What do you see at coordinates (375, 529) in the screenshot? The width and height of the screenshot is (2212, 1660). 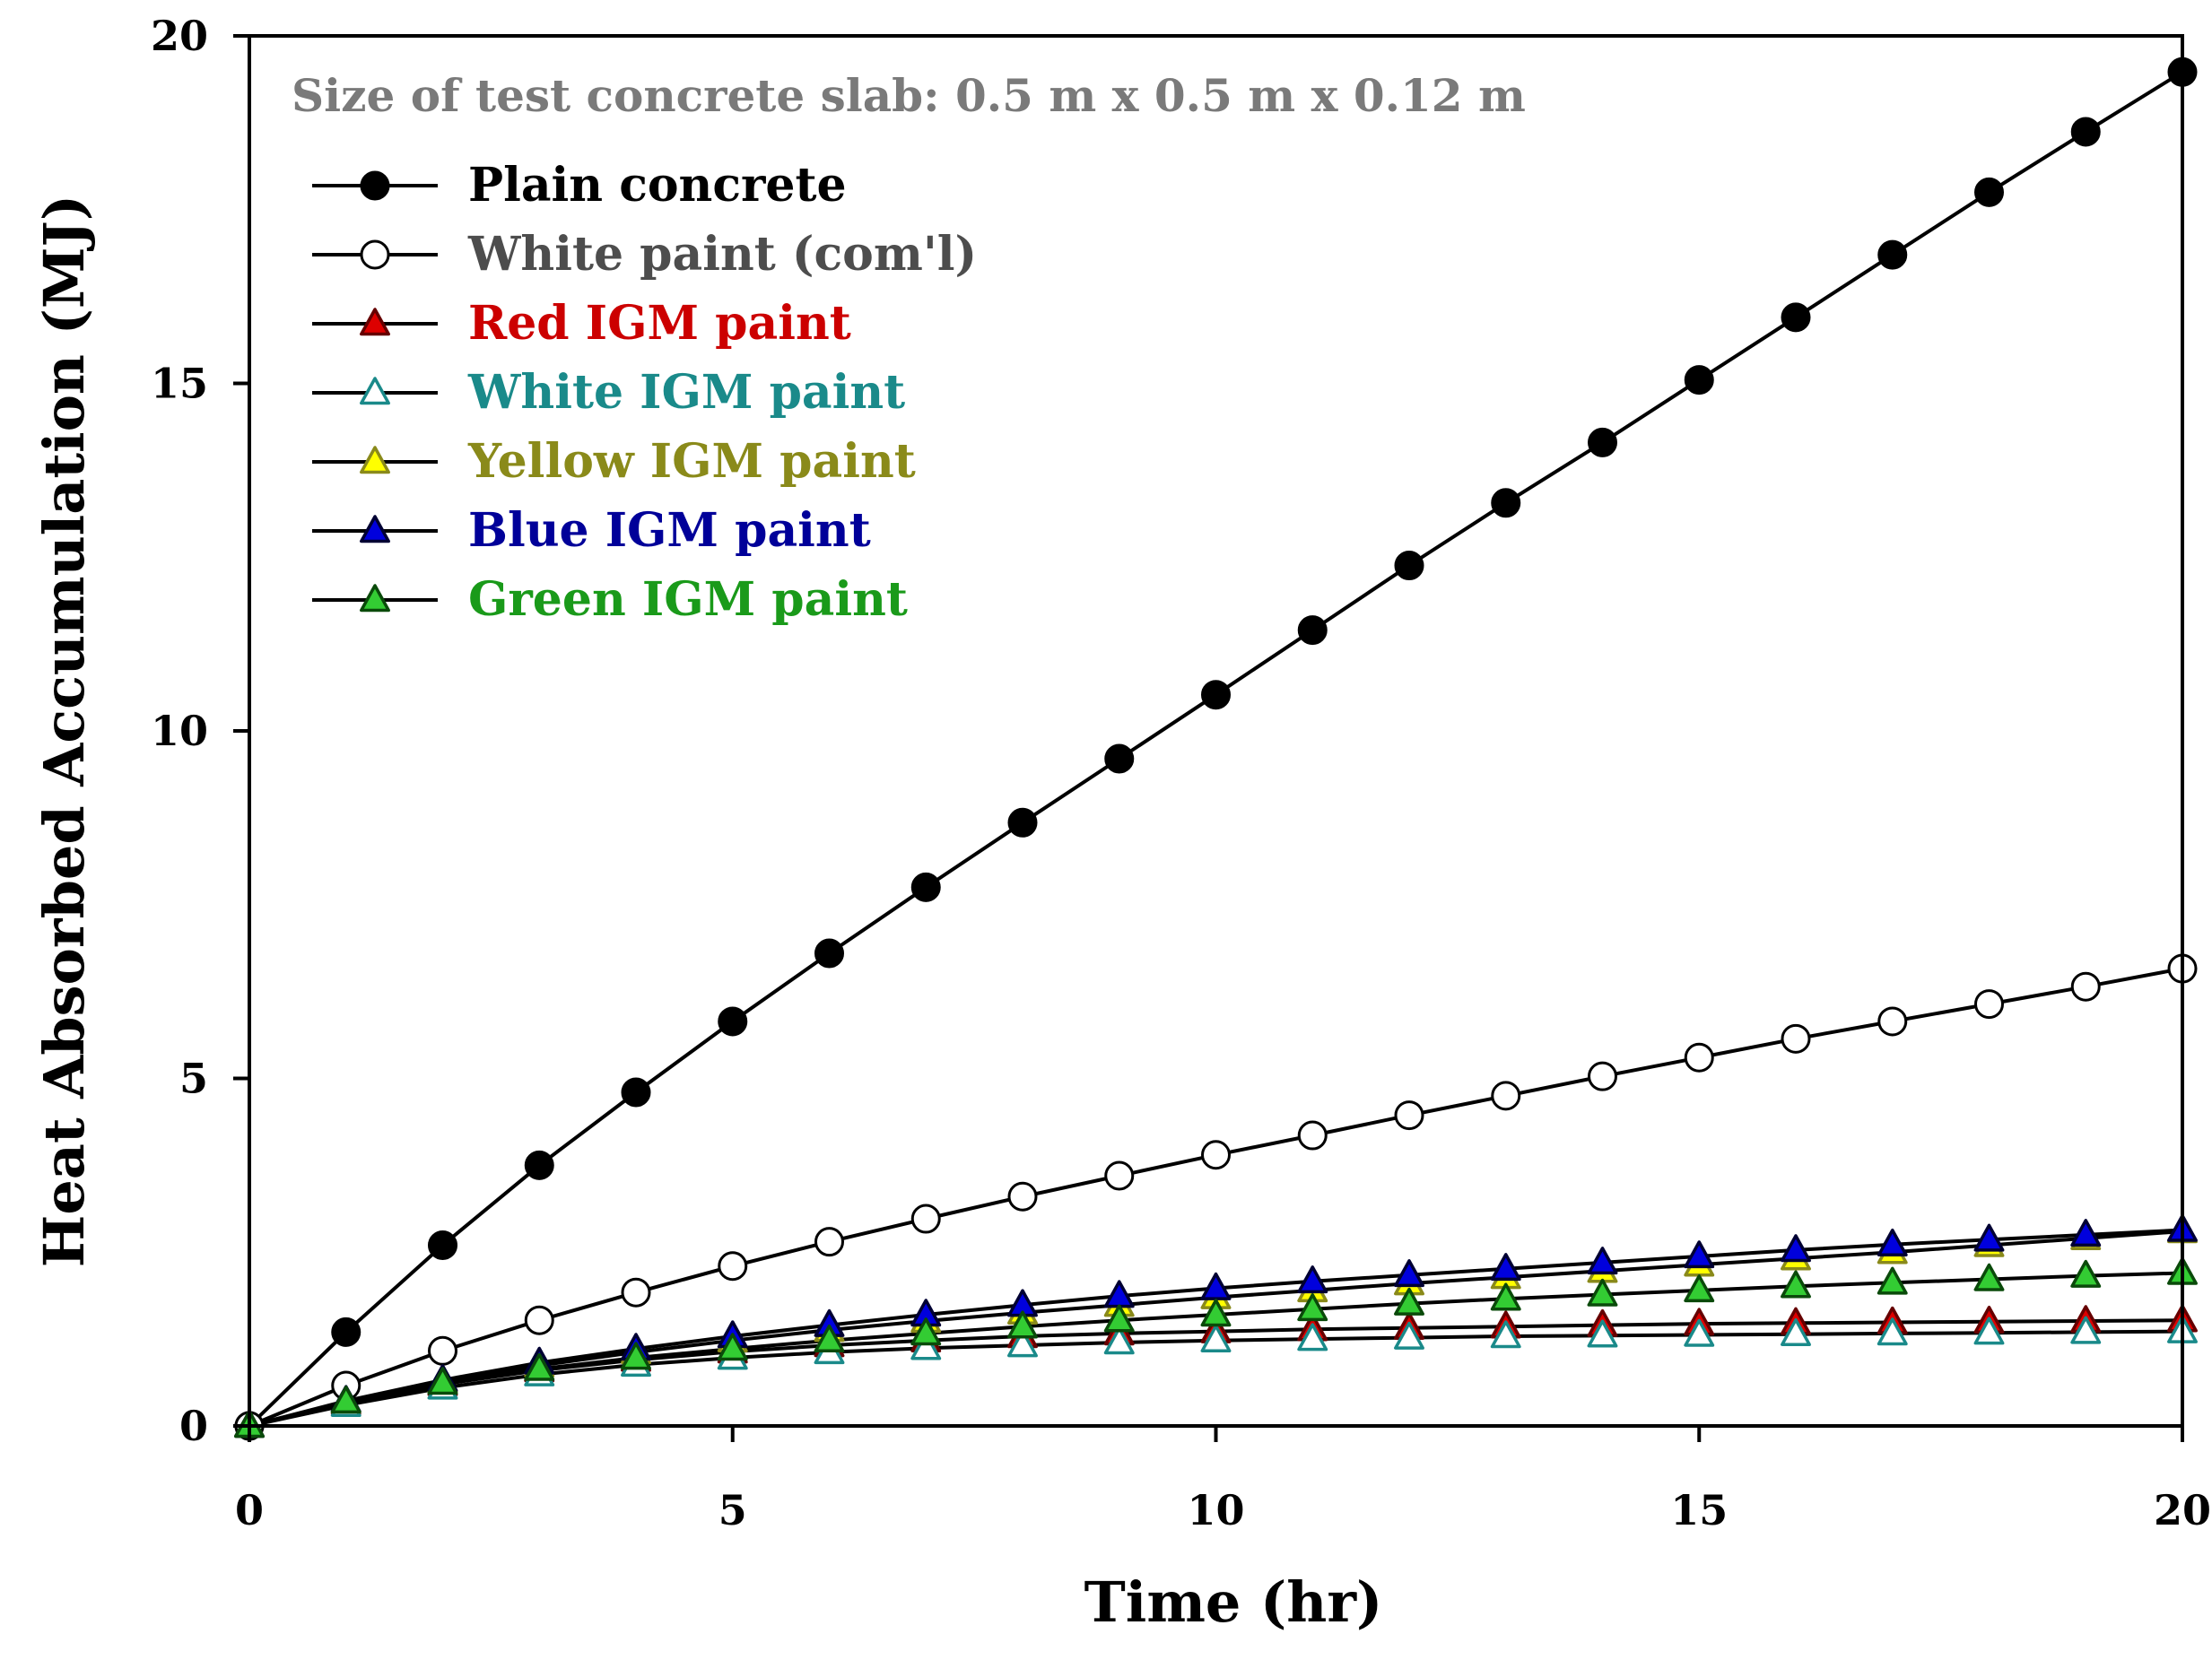 I see `legend-marker-blue-igm-paint` at bounding box center [375, 529].